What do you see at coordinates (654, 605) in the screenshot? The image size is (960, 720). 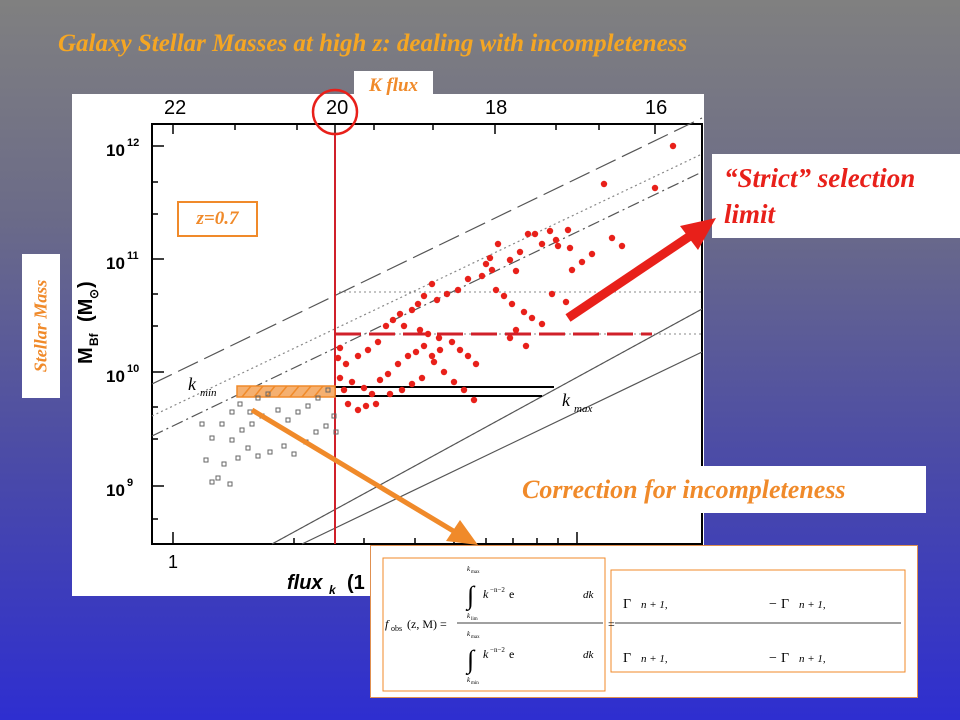 I see `svg-text: n + 1,` at bounding box center [654, 605].